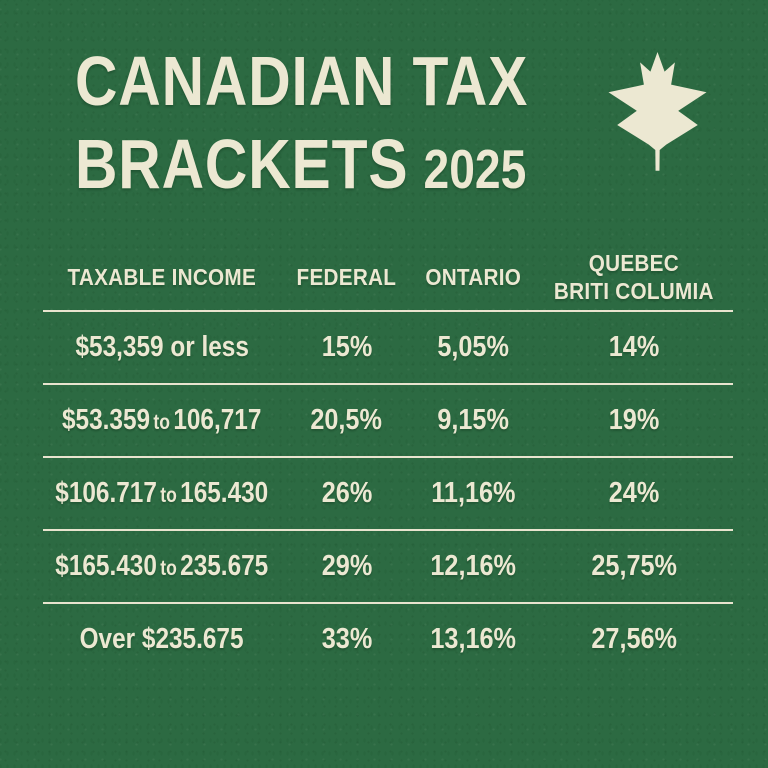 The width and height of the screenshot is (768, 768). What do you see at coordinates (162, 276) in the screenshot?
I see `header-taxable-income: TAXABLE INCOME` at bounding box center [162, 276].